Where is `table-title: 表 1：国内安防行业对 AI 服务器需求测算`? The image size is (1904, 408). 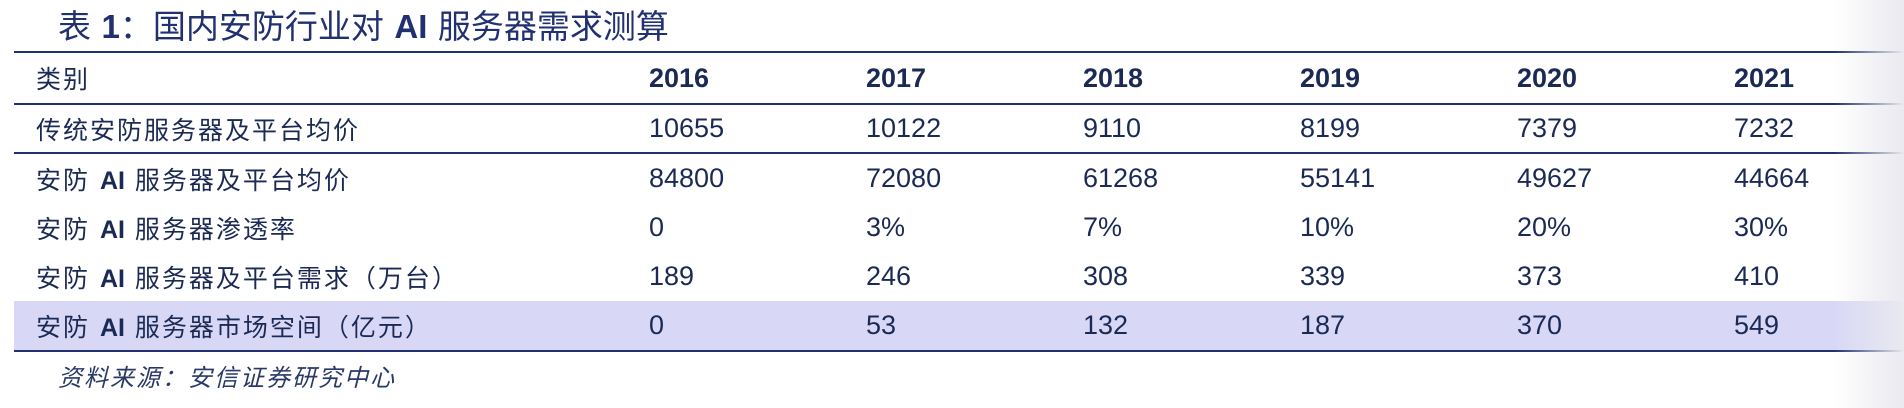 table-title: 表 1：国内安防行业对 AI 服务器需求测算 is located at coordinates (363, 27).